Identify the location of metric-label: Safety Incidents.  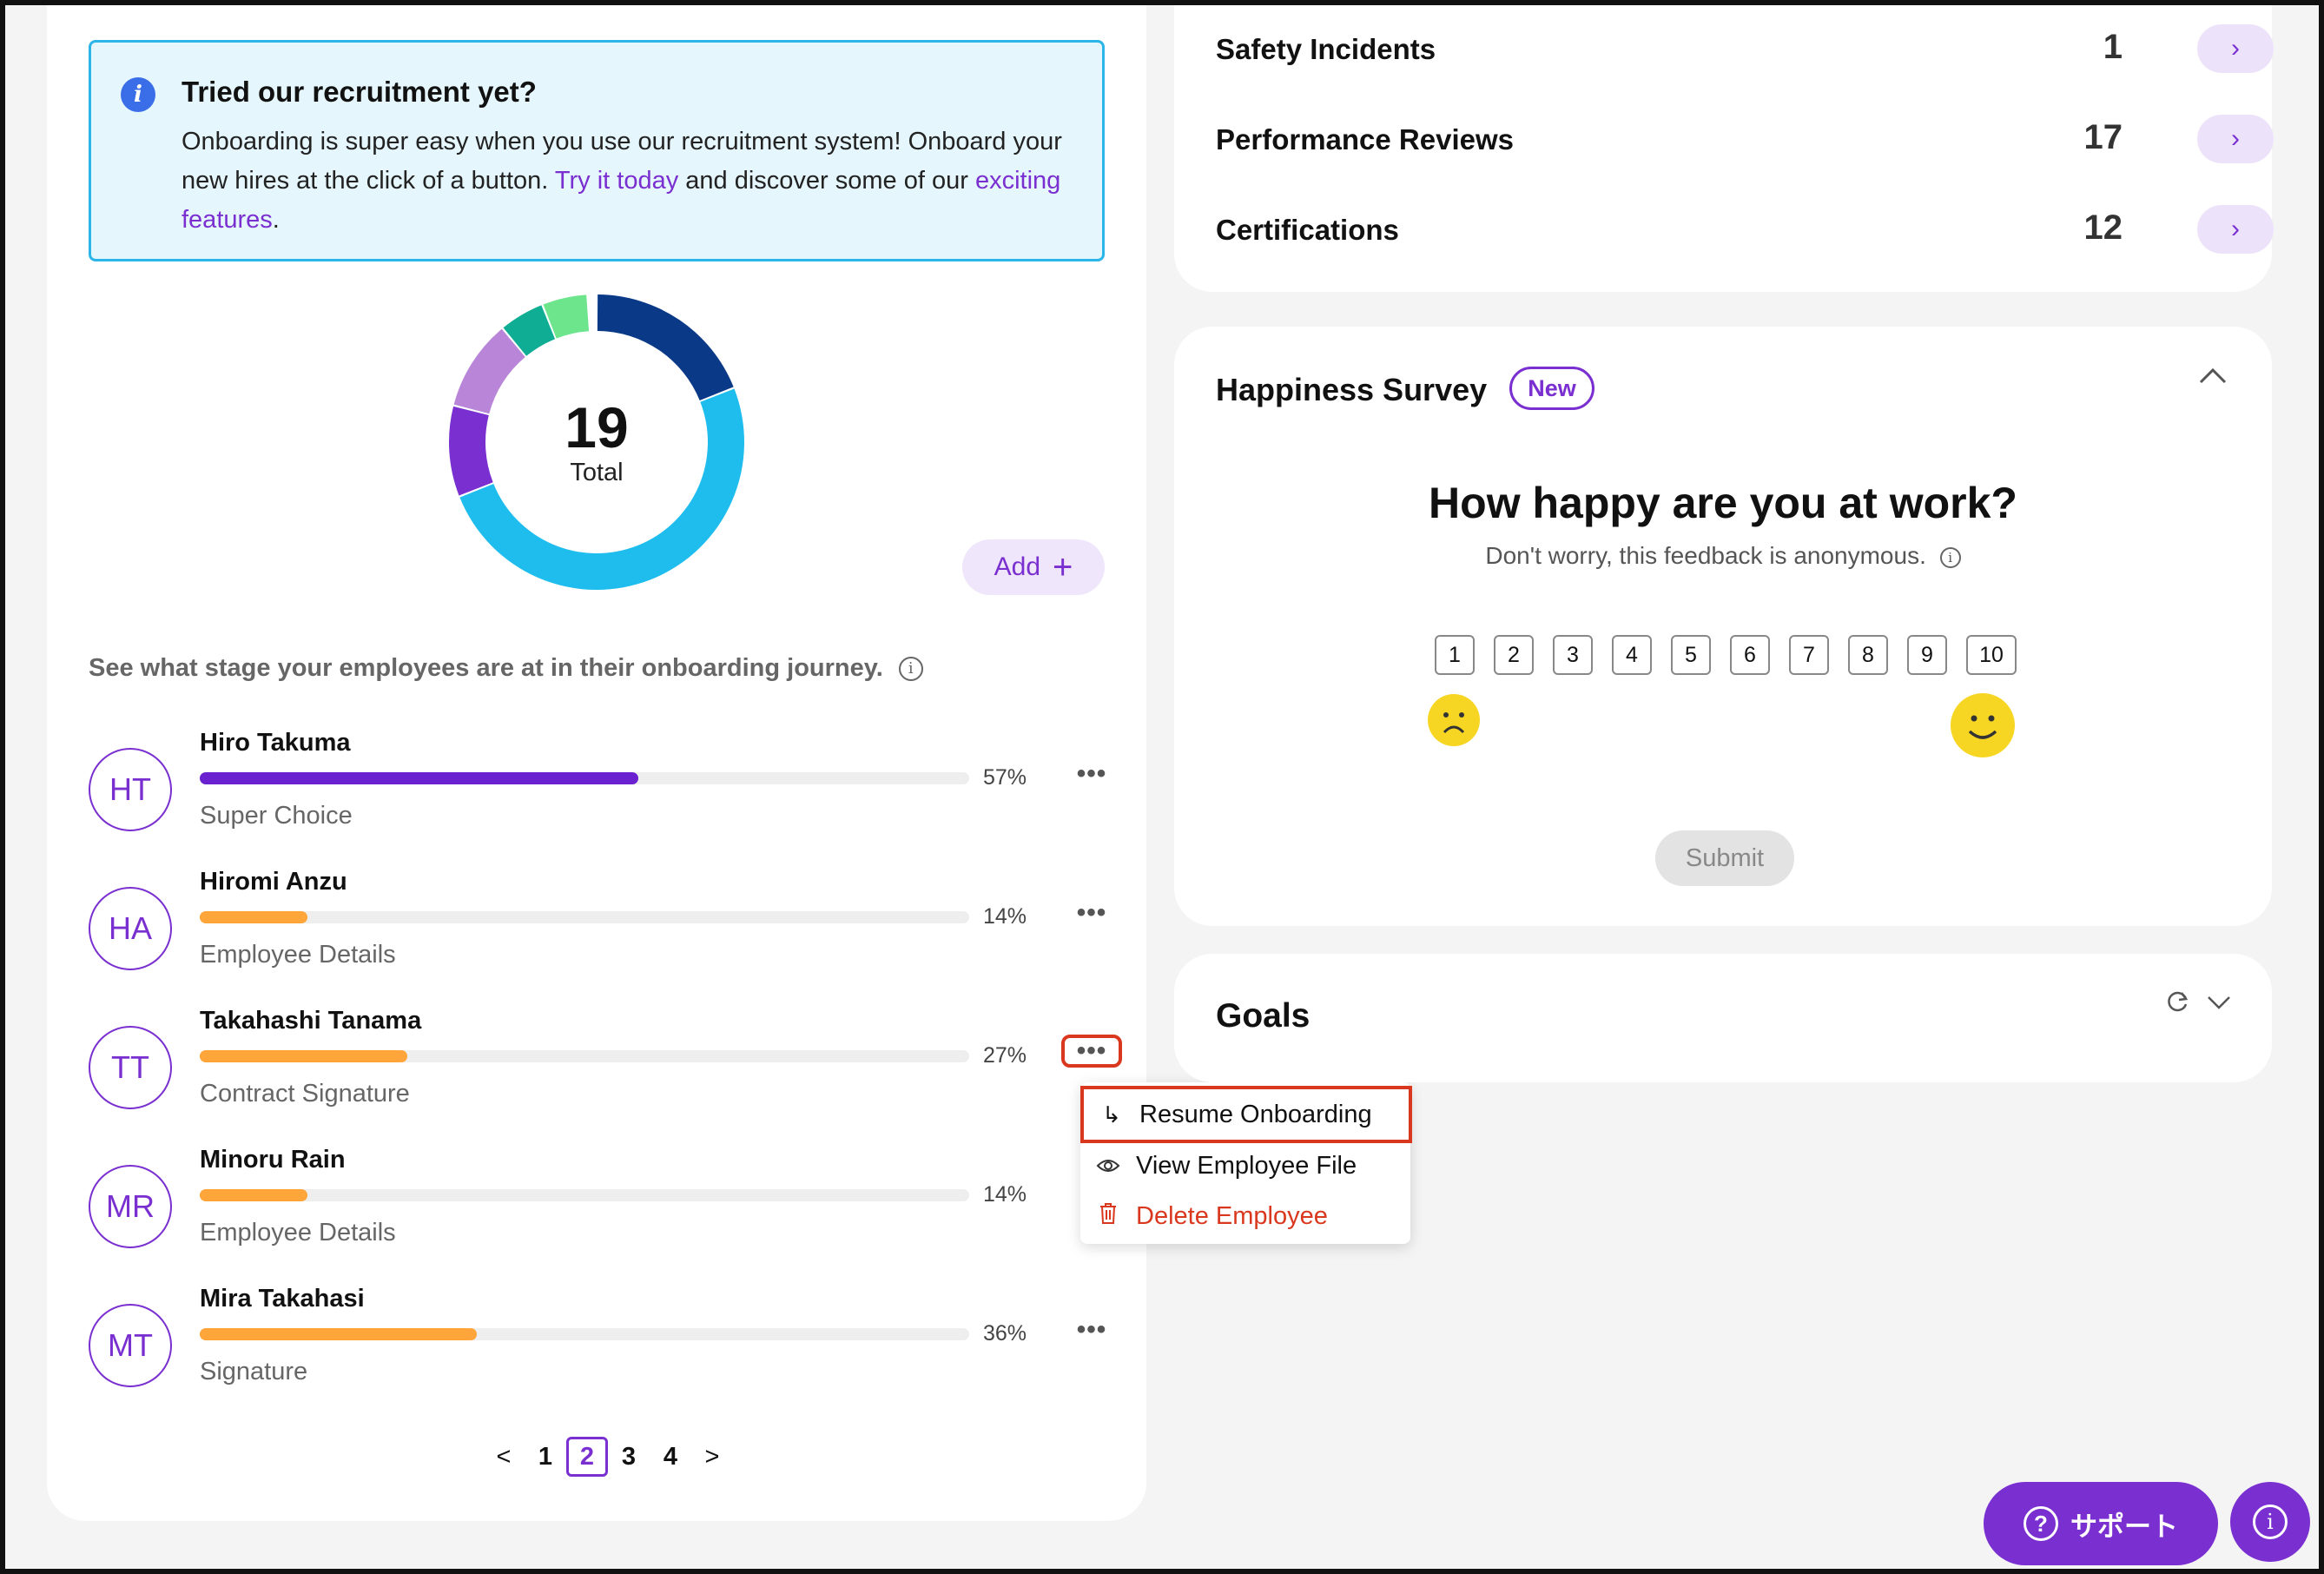
(1326, 49).